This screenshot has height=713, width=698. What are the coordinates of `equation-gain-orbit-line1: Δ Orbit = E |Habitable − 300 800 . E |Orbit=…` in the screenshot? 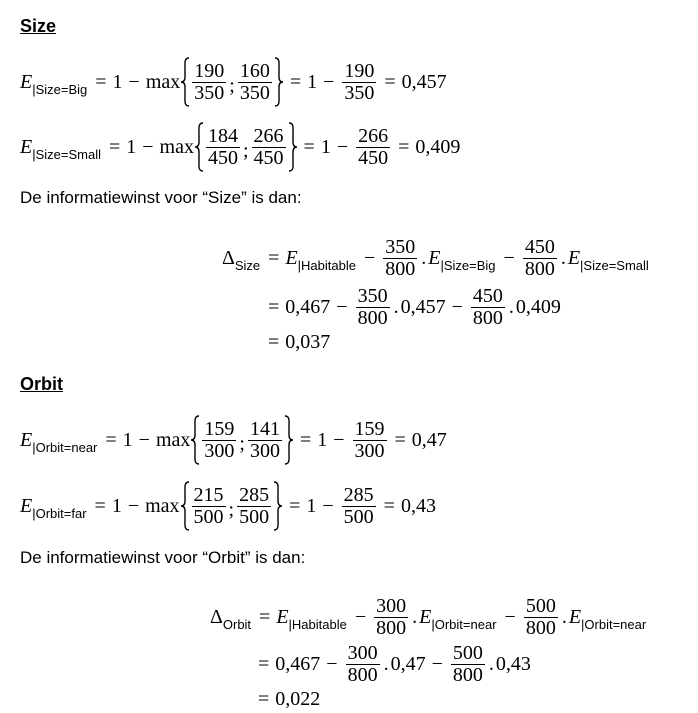 It's located at (429, 617).